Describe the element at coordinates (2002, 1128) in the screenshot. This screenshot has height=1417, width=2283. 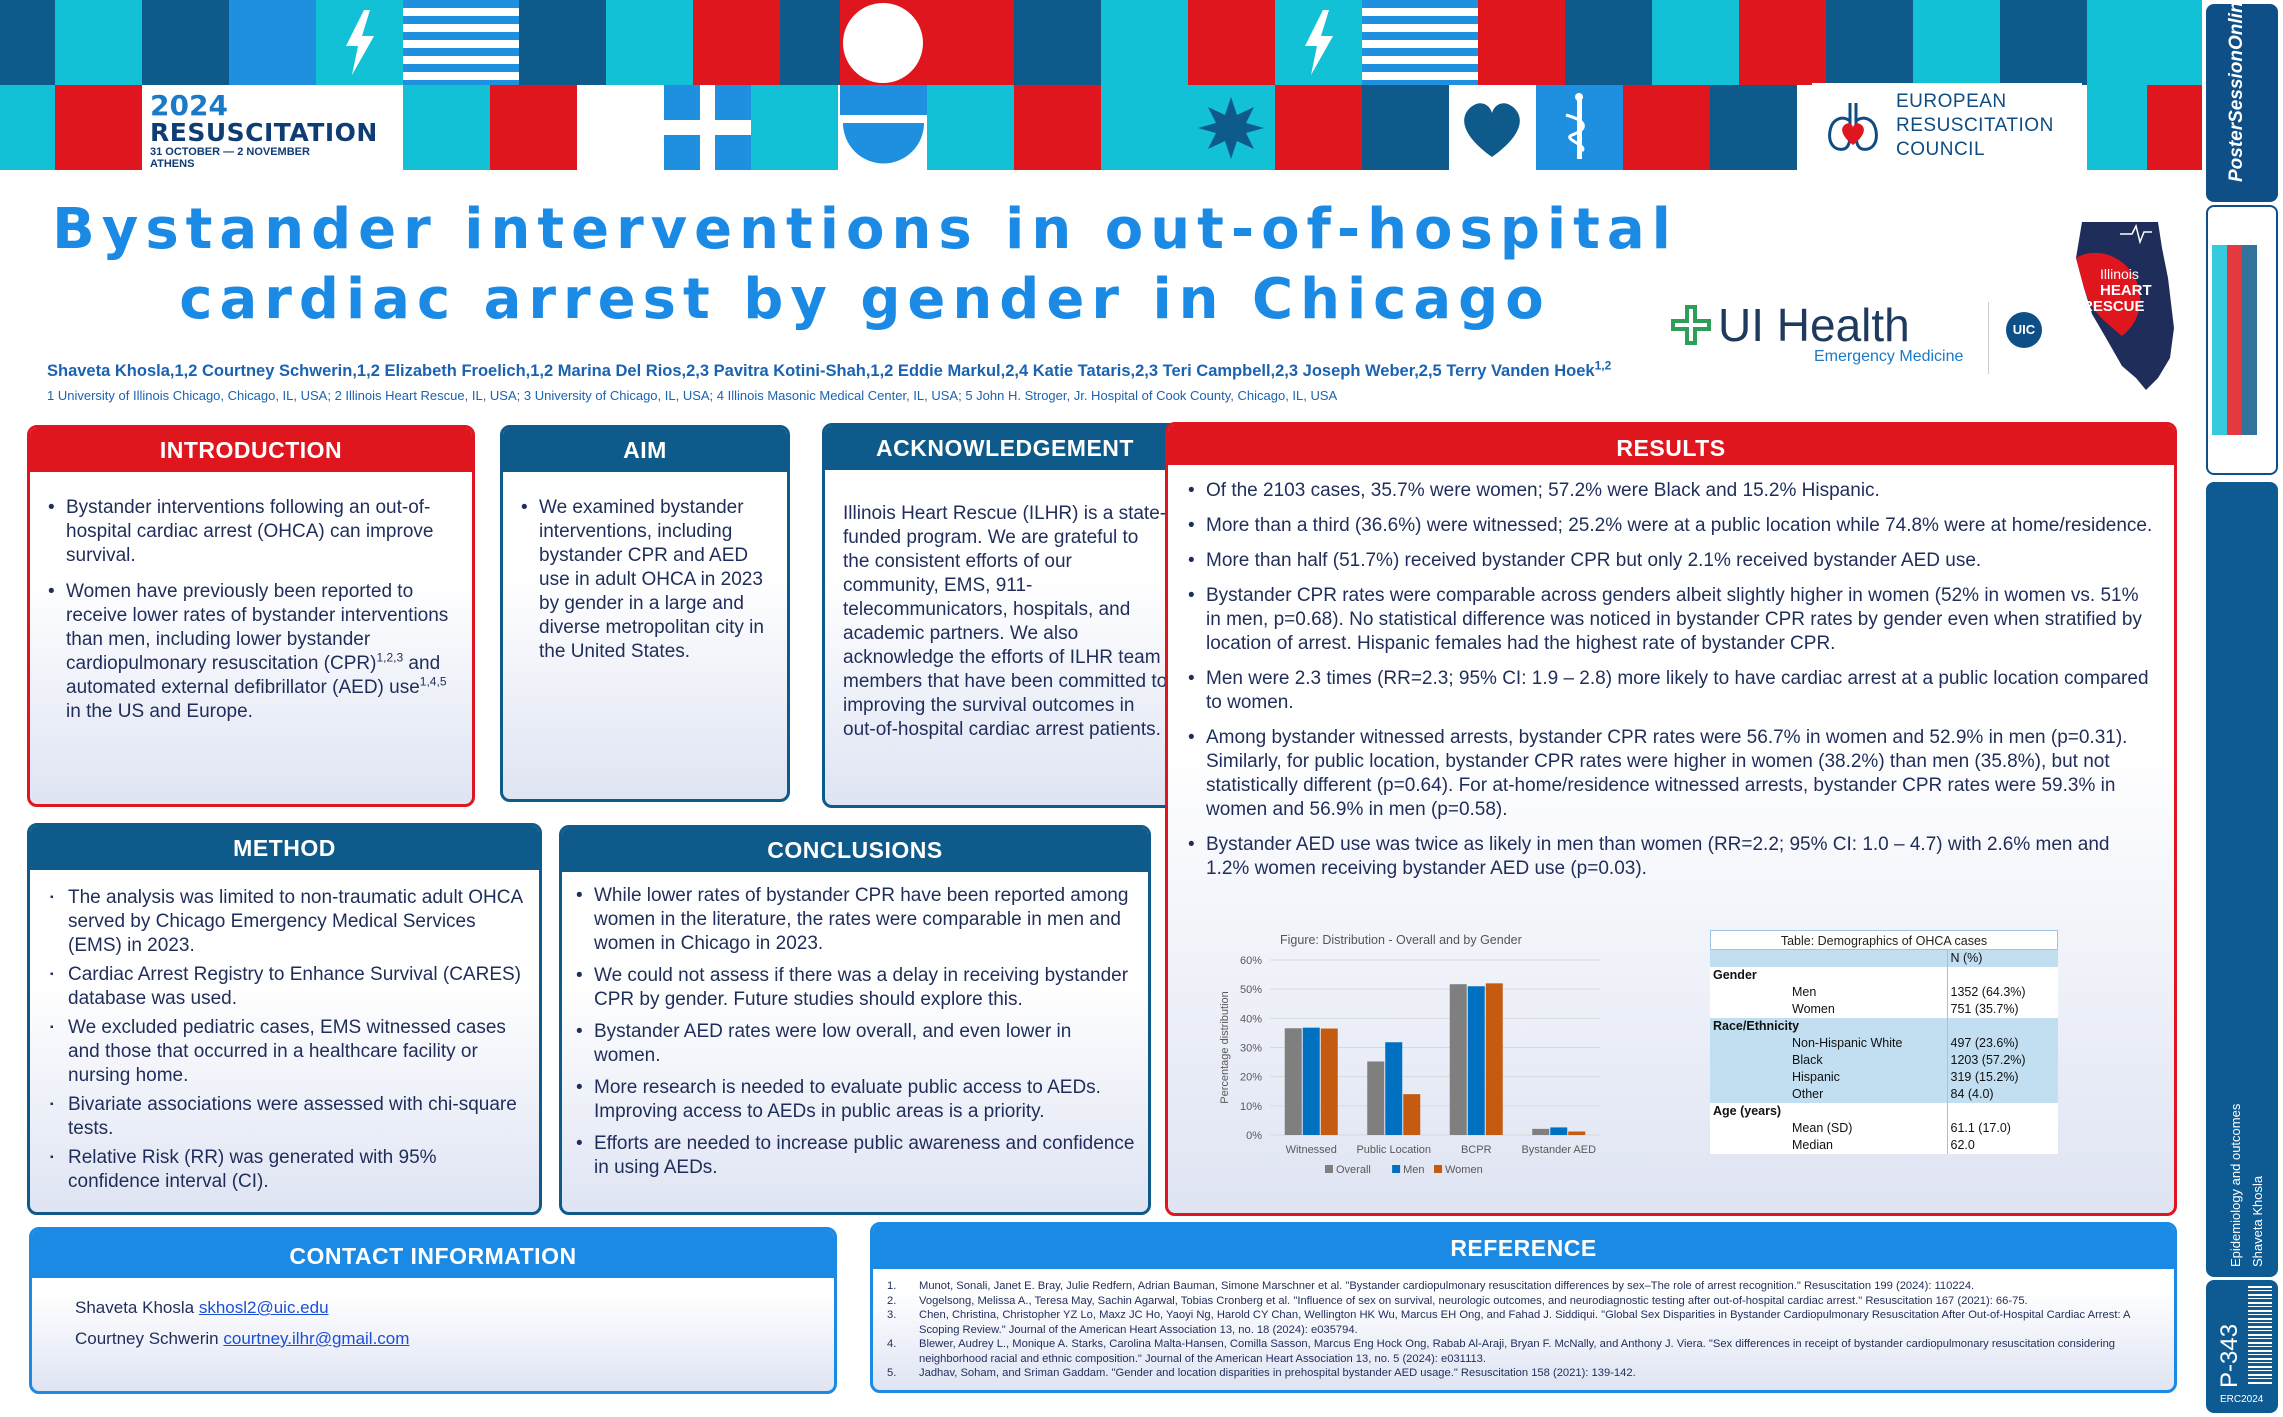
I see `table-row-value: 61.1 (17.0)` at that location.